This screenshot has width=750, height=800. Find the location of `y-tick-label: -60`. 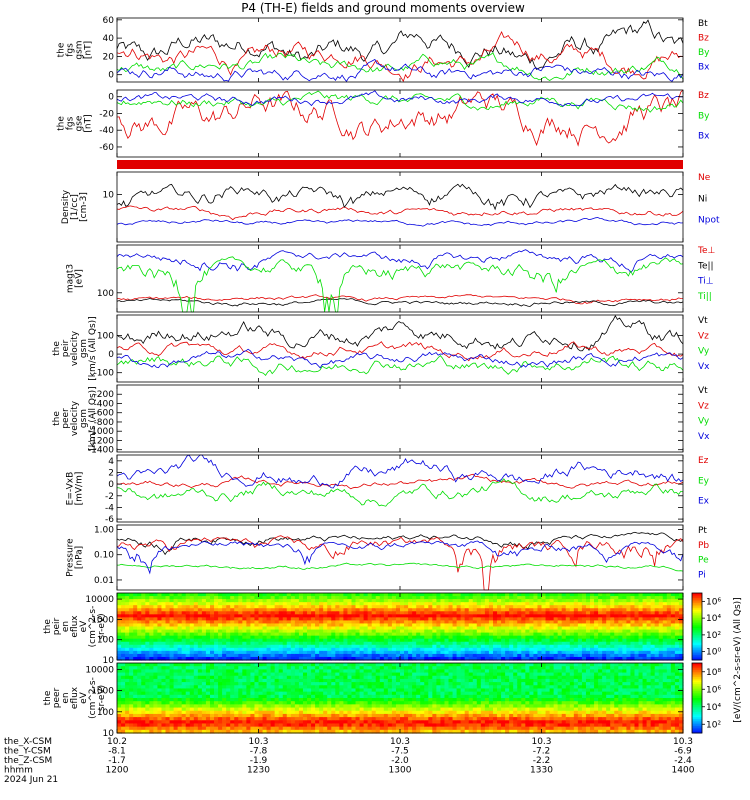

y-tick-label: -60 is located at coordinates (106, 148).